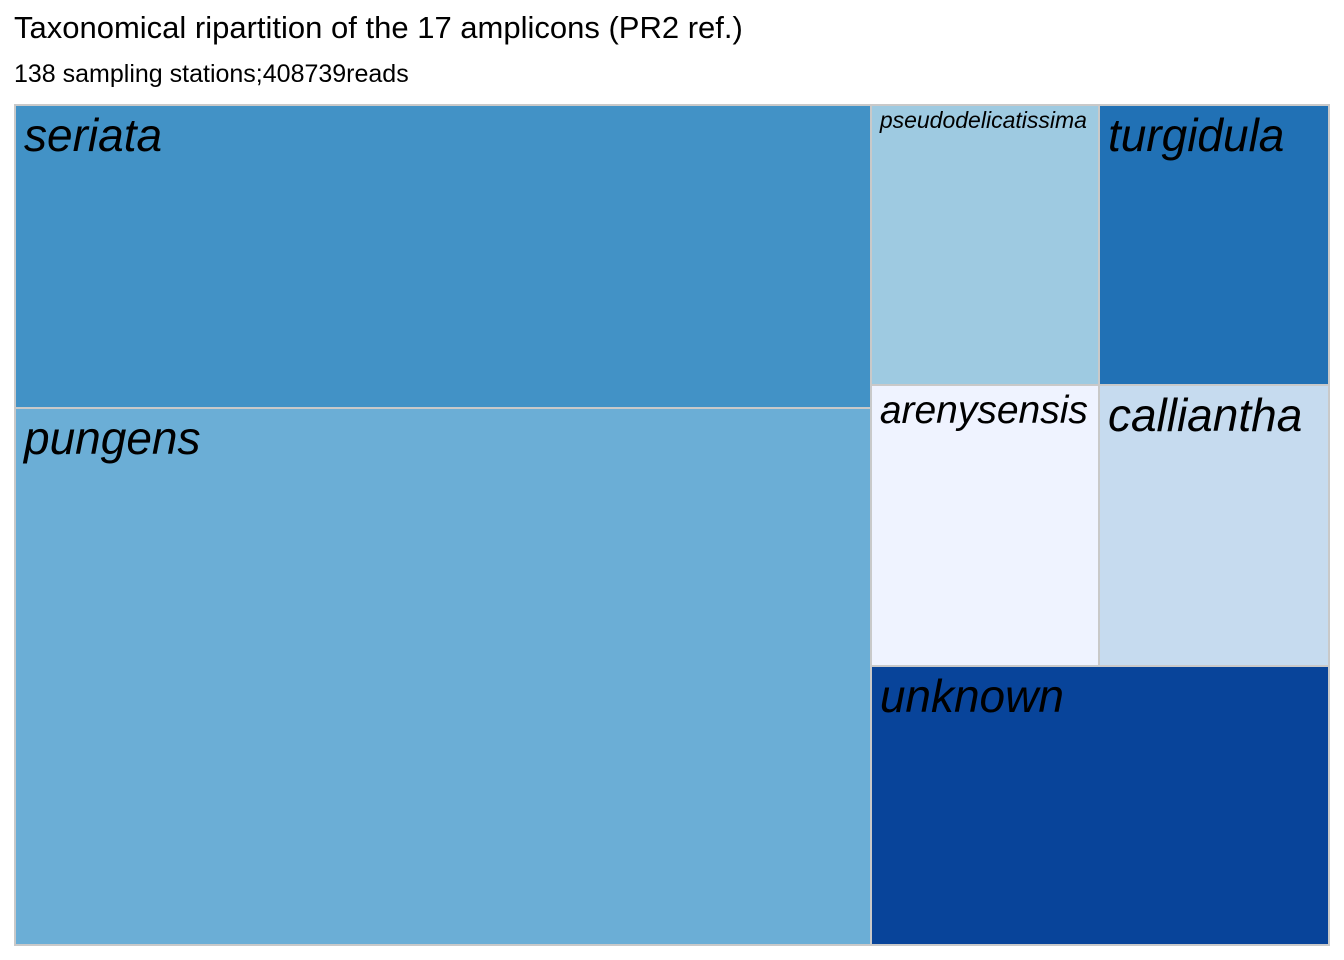 The image size is (1344, 960). I want to click on tile-arenysensis: arenysensis, so click(984, 525).